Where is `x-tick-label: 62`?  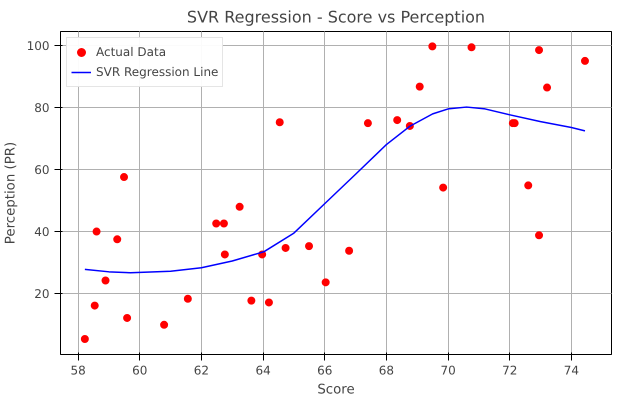
x-tick-label: 62 is located at coordinates (202, 371).